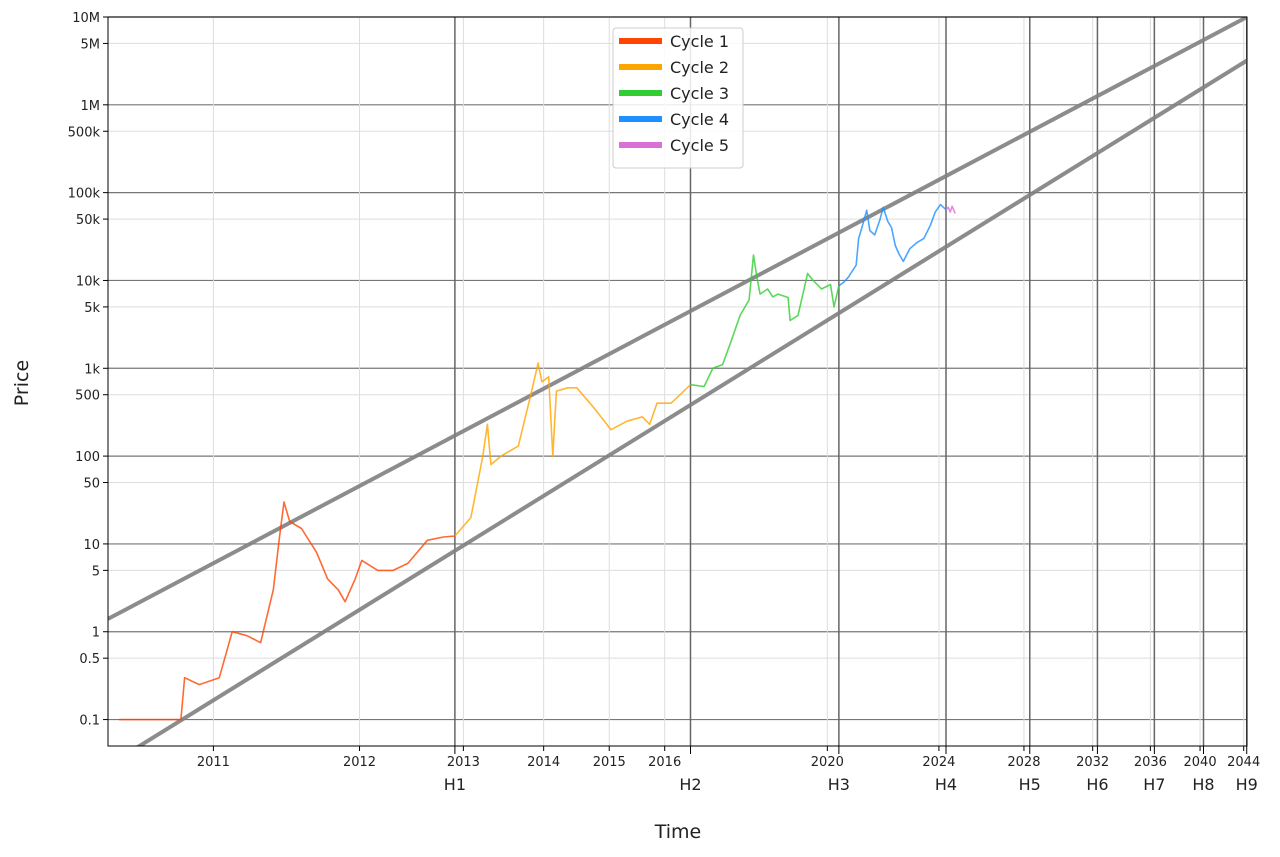 The width and height of the screenshot is (1280, 857). Describe the element at coordinates (92, 369) in the screenshot. I see `y-tick-label: 1k` at that location.